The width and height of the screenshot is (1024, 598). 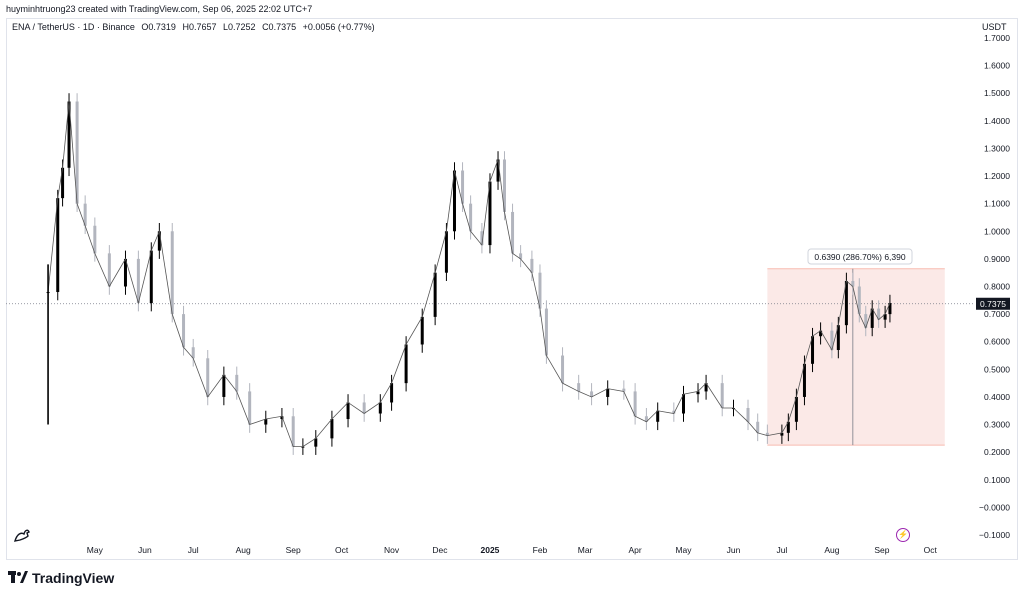 I want to click on y-tick-label: 0.4000, so click(x=997, y=397).